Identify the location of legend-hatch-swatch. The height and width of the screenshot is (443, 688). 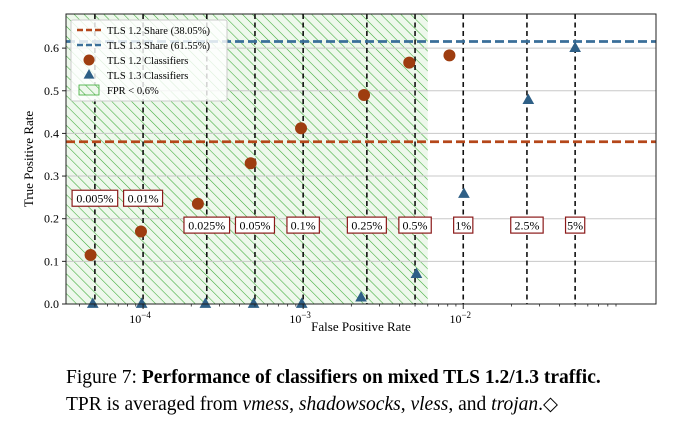
(89, 90).